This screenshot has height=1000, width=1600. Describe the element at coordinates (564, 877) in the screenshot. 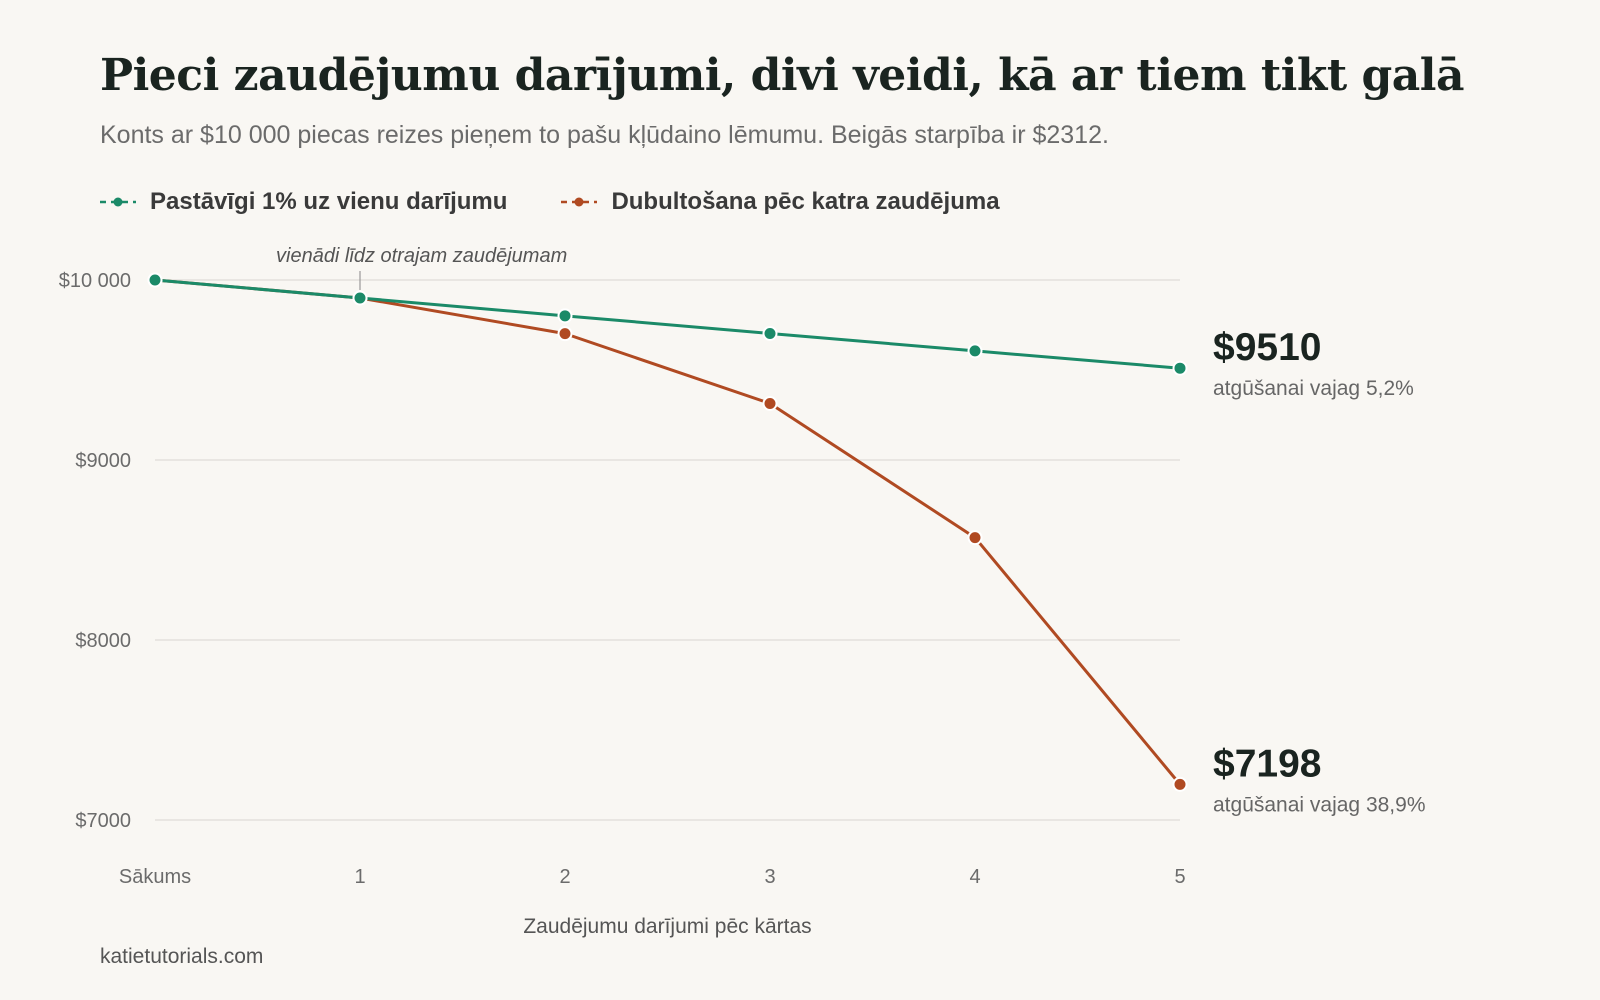

I see `x-tick-label: 2` at that location.